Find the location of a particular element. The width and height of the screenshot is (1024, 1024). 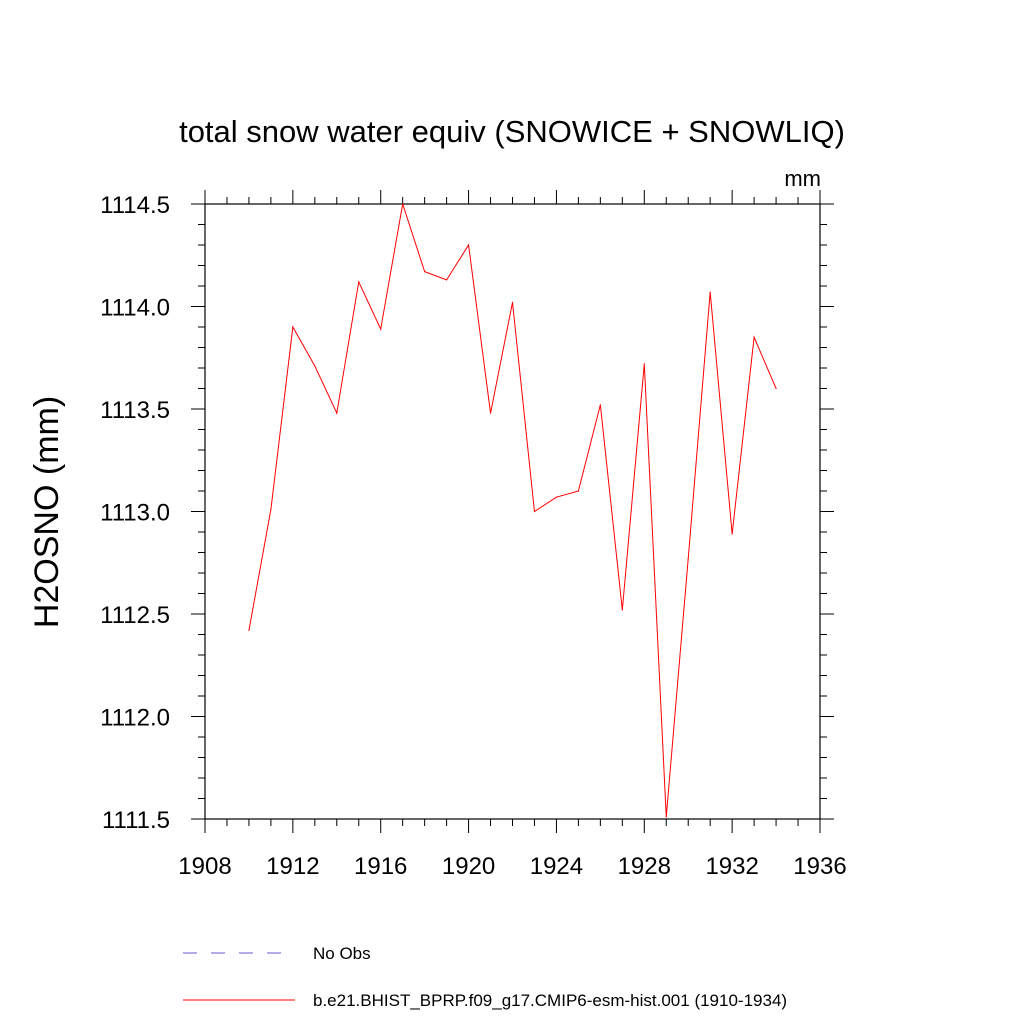

x-tick-label: 1928 is located at coordinates (644, 866).